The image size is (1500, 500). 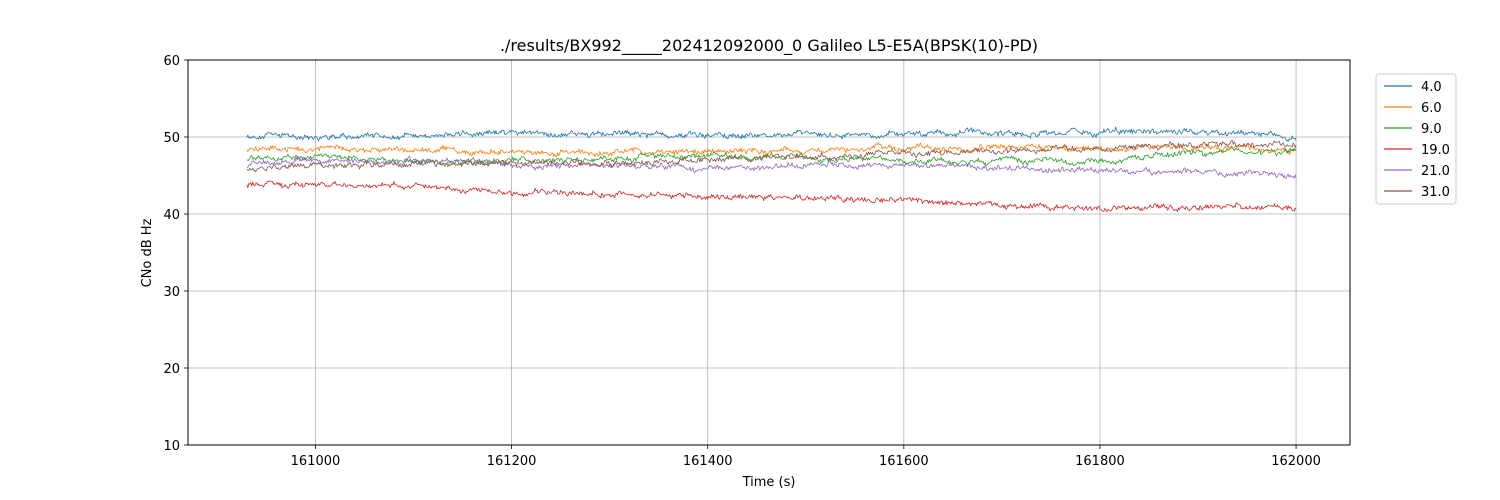 What do you see at coordinates (1435, 192) in the screenshot?
I see `legend-label: 31.0` at bounding box center [1435, 192].